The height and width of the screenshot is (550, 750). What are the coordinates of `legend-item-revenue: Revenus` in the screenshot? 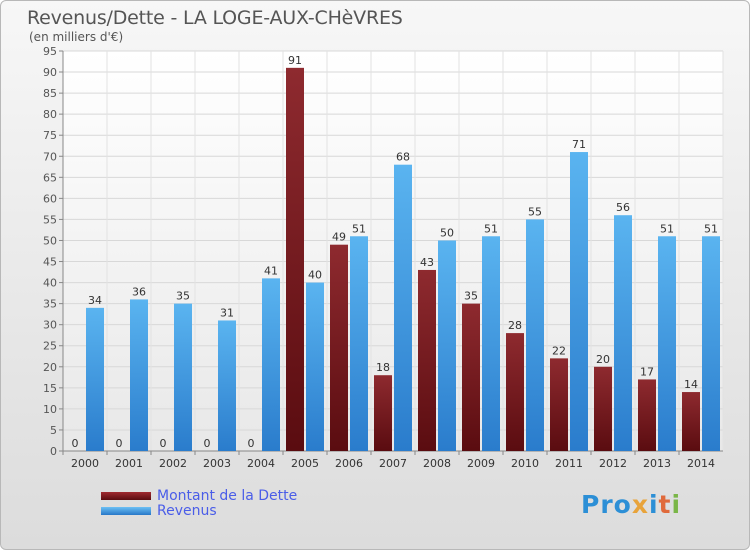 It's located at (199, 510).